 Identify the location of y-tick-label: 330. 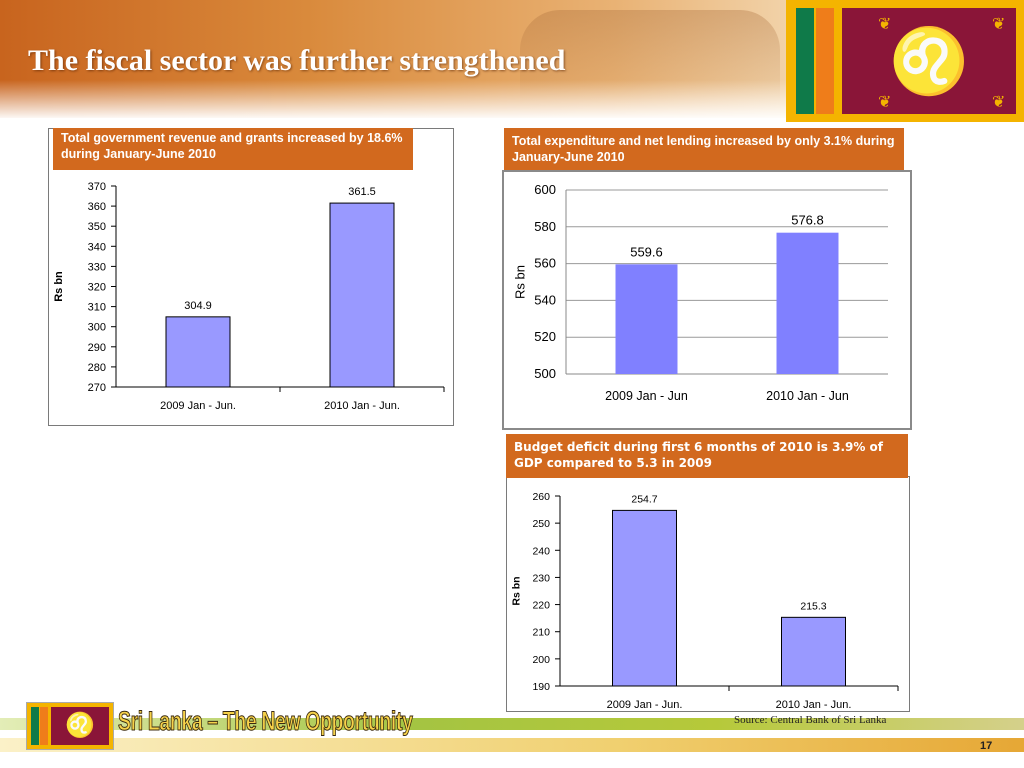
(97, 267).